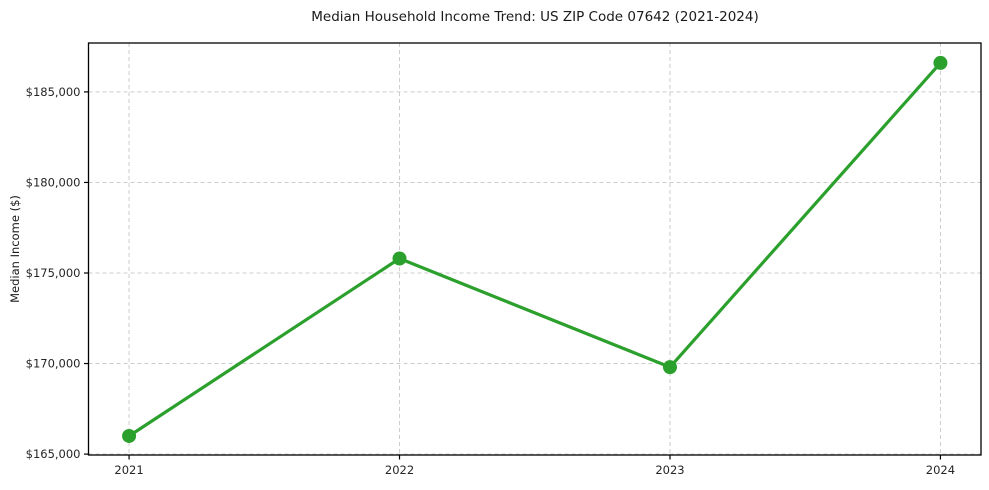  Describe the element at coordinates (53, 273) in the screenshot. I see `y-tick-label: $175,000` at that location.